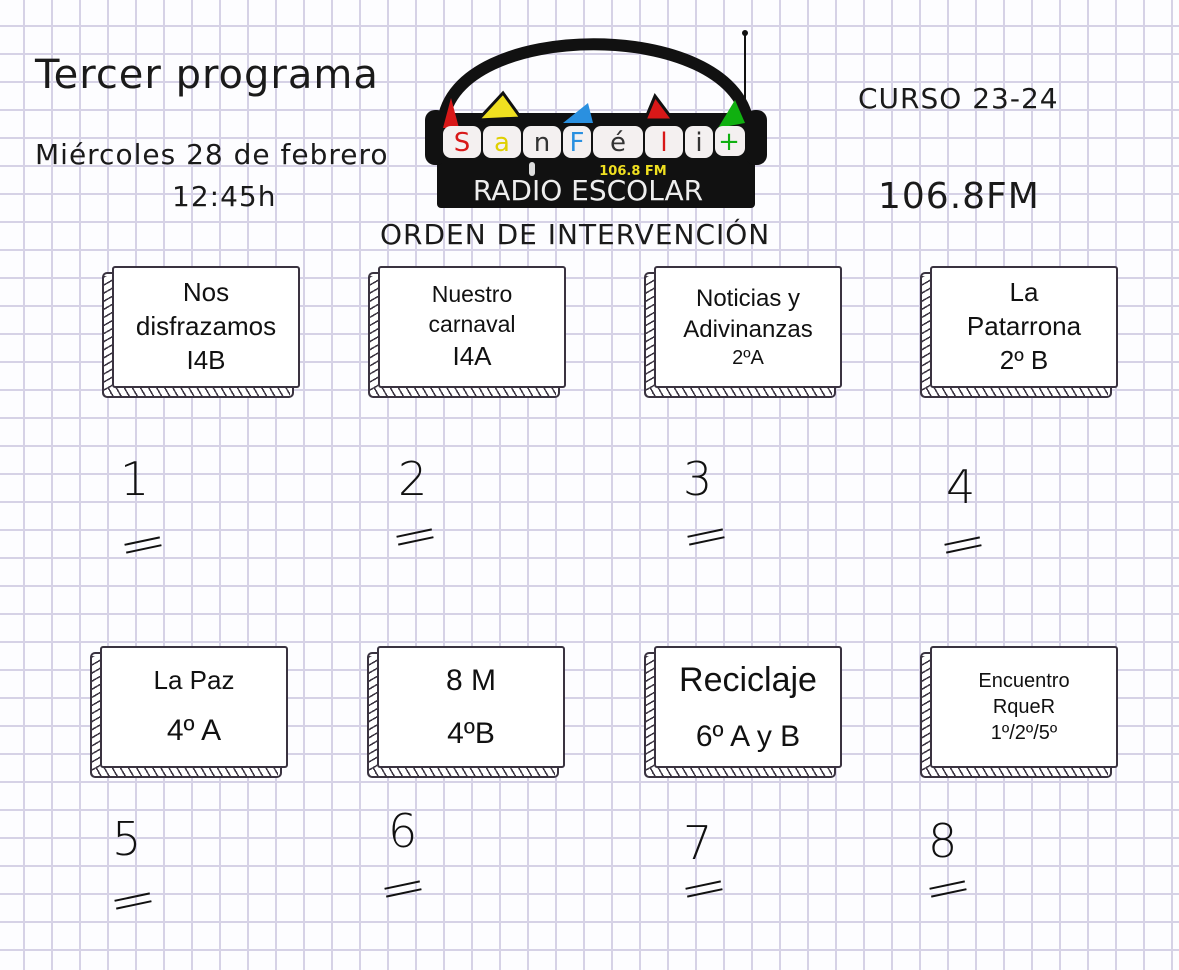 This screenshot has width=1179, height=970. What do you see at coordinates (698, 843) in the screenshot?
I see `order-number: 7` at bounding box center [698, 843].